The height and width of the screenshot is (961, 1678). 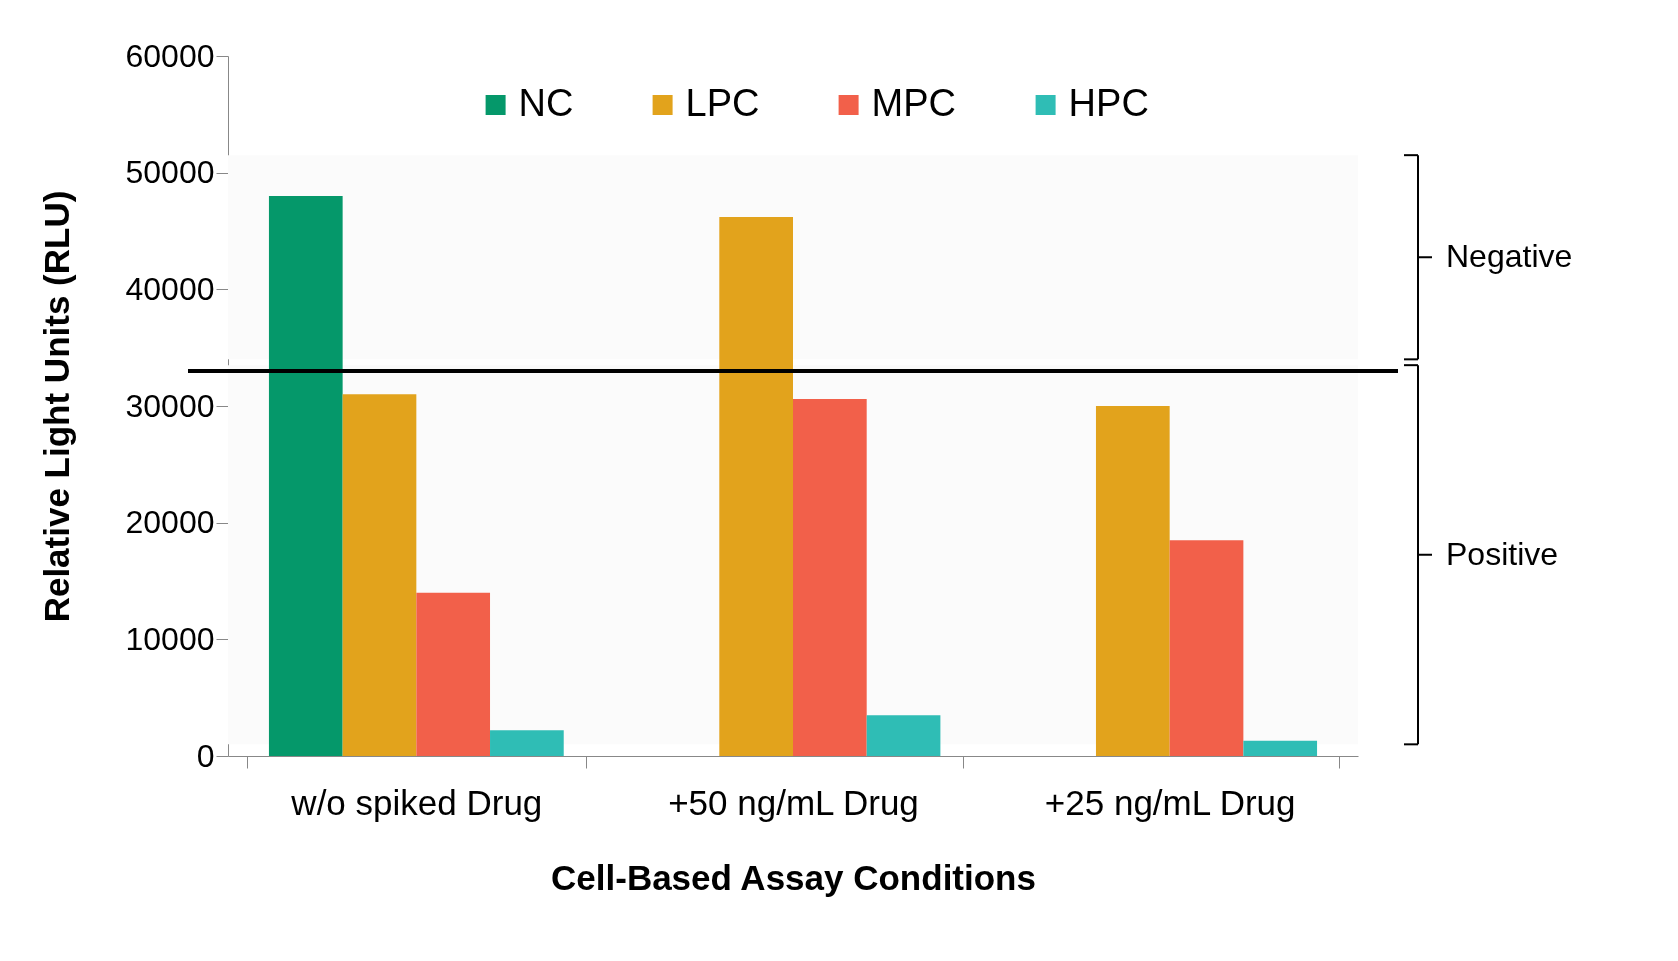 What do you see at coordinates (205, 755) in the screenshot?
I see `y-tick-label: 0` at bounding box center [205, 755].